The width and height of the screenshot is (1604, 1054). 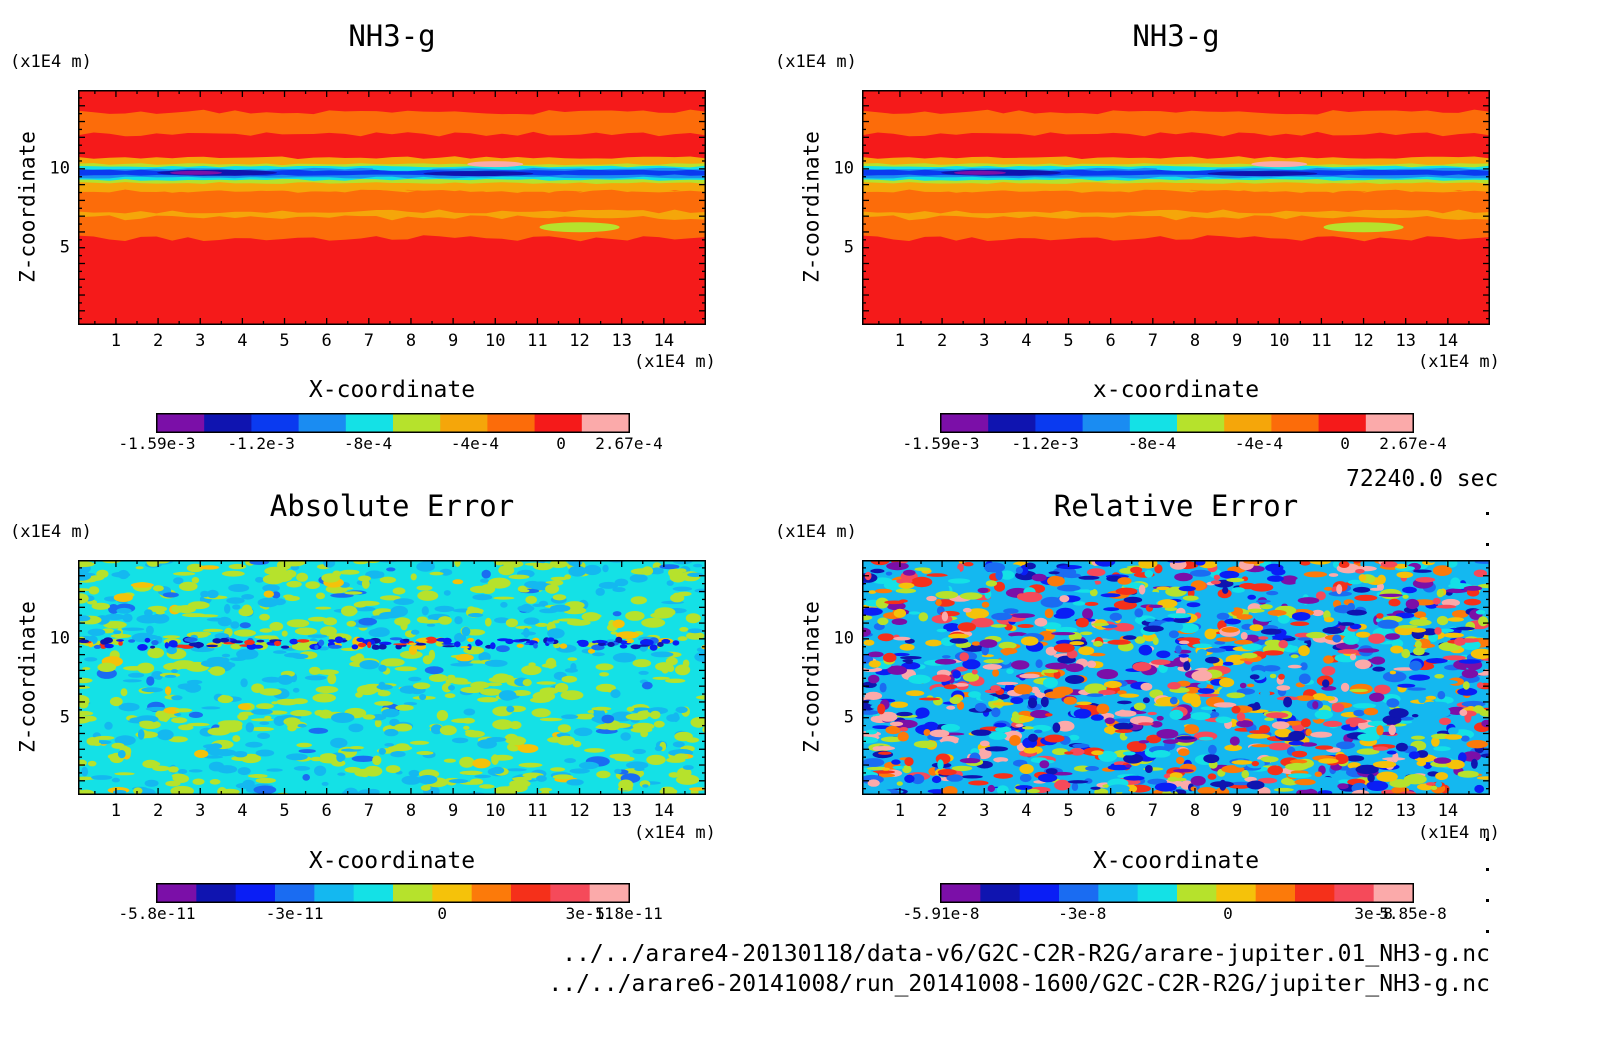 I want to click on heatmap-noise, so click(x=1176, y=677).